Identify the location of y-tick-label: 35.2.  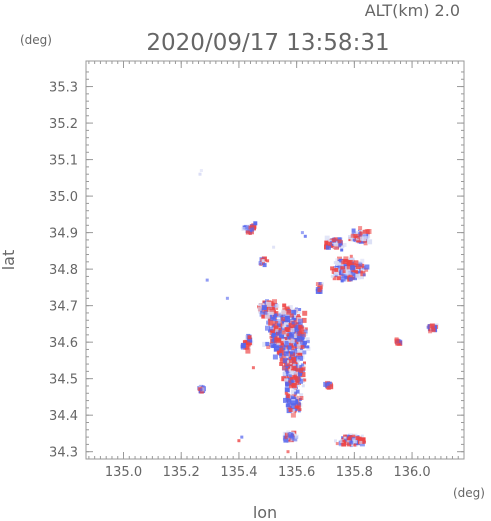
(63, 124).